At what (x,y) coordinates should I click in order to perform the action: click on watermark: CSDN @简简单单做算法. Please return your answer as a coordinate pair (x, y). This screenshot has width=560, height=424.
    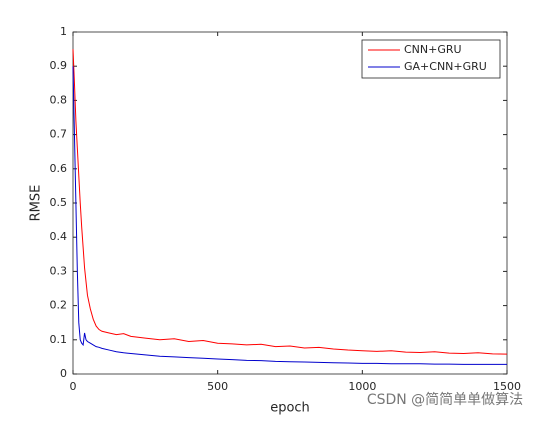
    Looking at the image, I should click on (445, 399).